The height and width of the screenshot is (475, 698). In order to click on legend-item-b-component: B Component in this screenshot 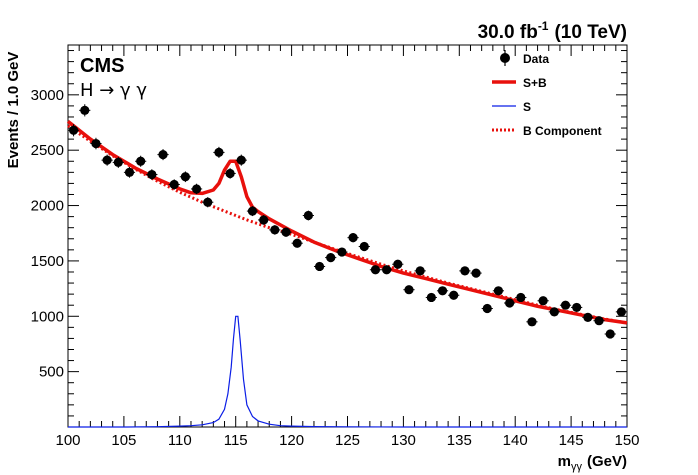, I will do `click(547, 131)`.